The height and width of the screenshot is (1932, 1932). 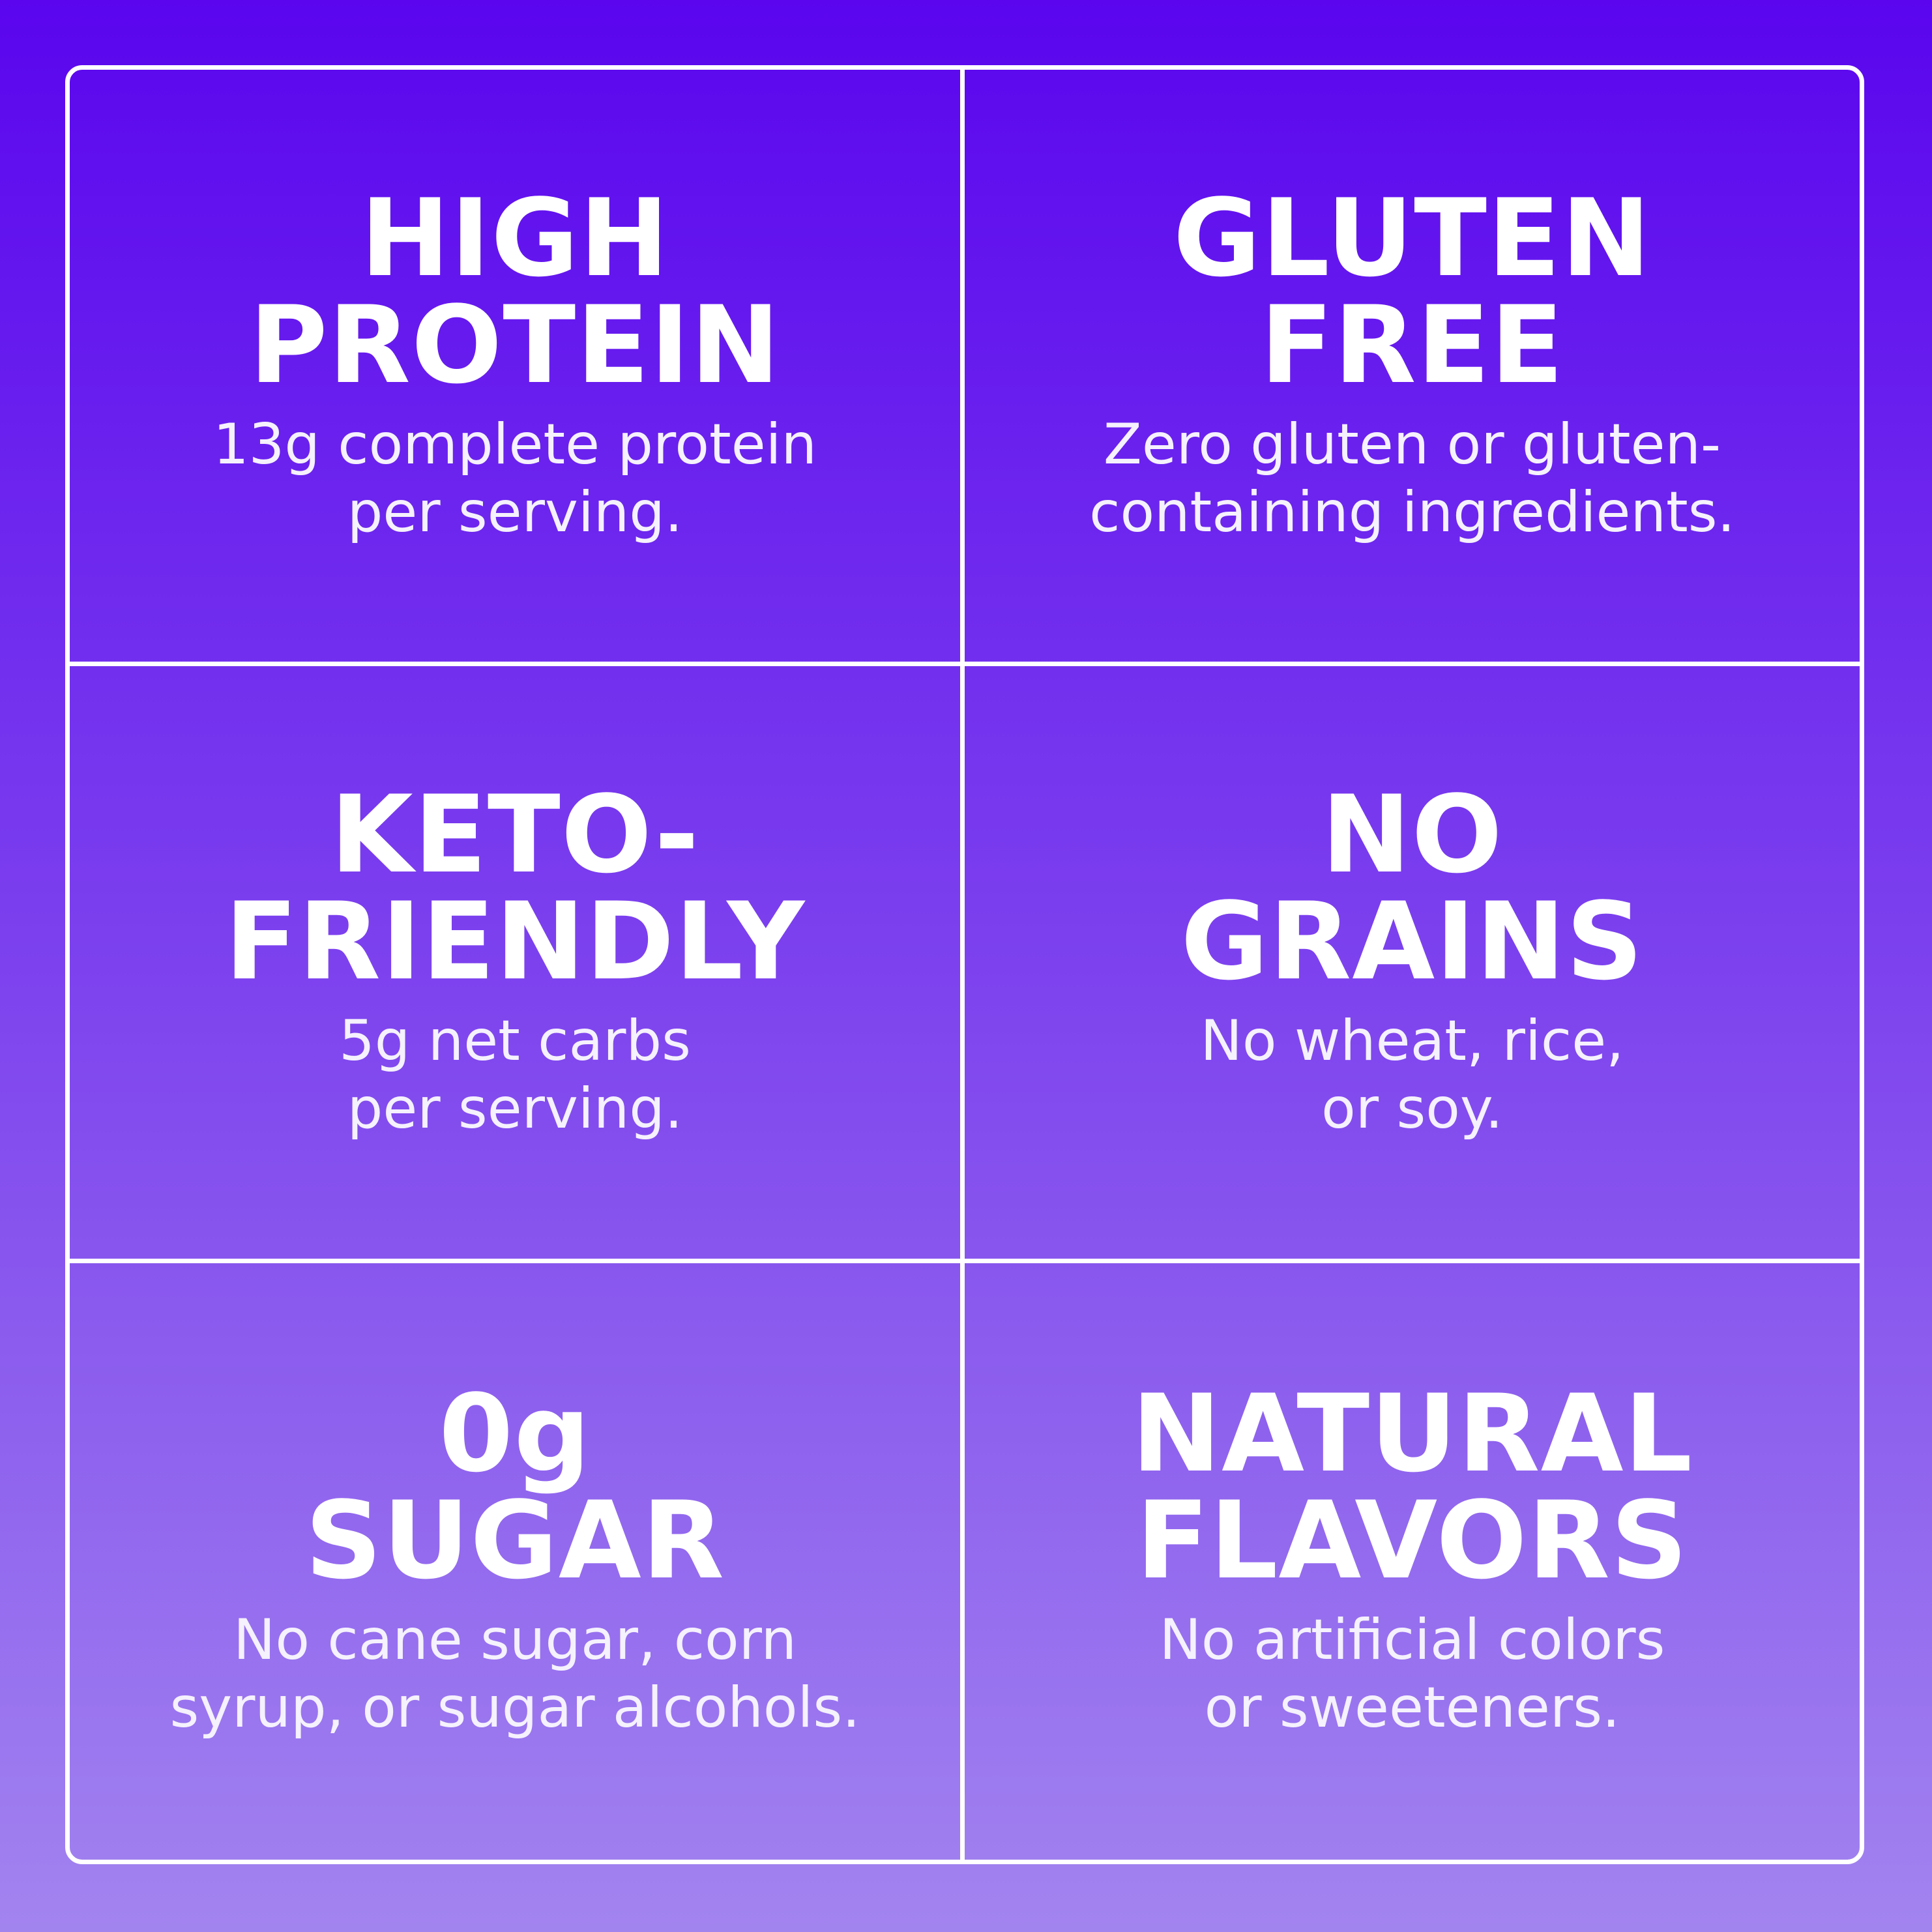 What do you see at coordinates (1412, 835) in the screenshot?
I see `benefit-title-line1: NO` at bounding box center [1412, 835].